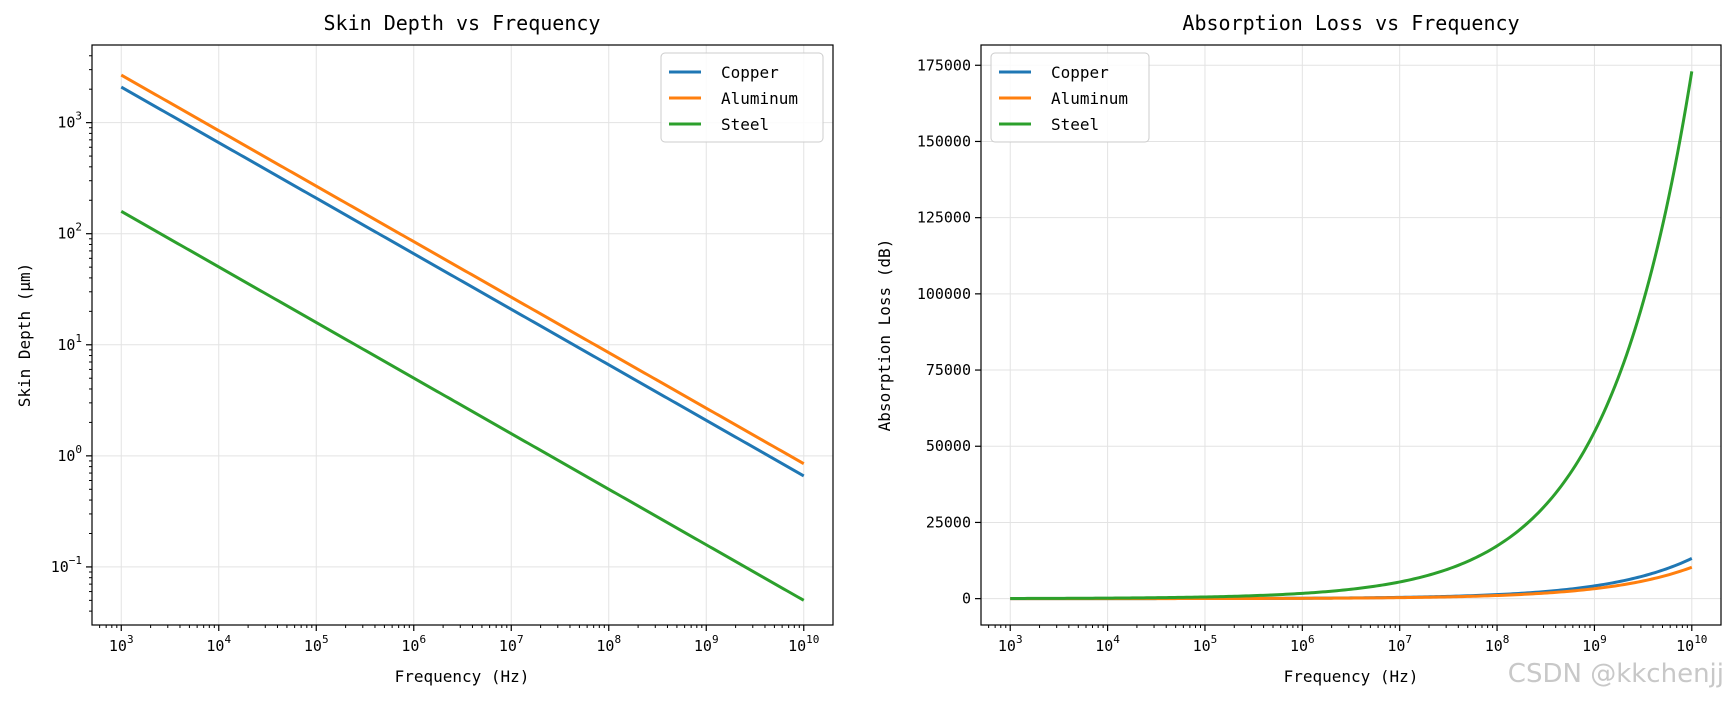  Describe the element at coordinates (944, 294) in the screenshot. I see `absorption-loss-y-tick-label: 100000` at that location.